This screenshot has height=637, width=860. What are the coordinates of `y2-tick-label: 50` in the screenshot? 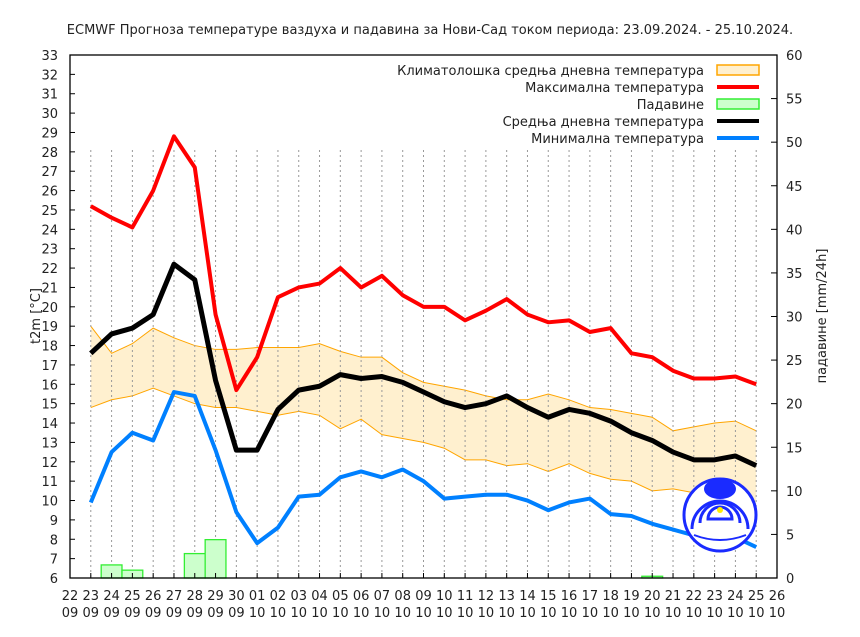 It's located at (794, 143).